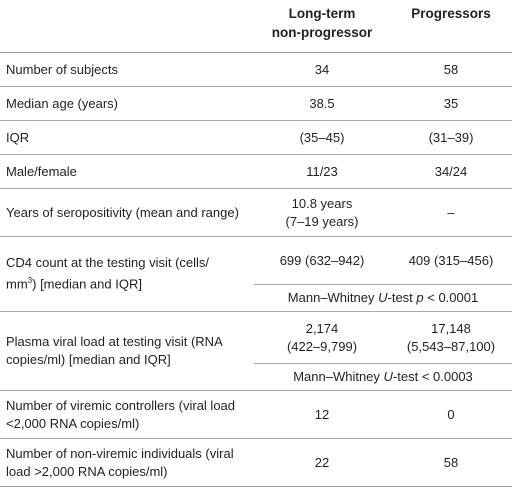  I want to click on row-label-line2: <2,000 RNA copies/ml), so click(73, 423).